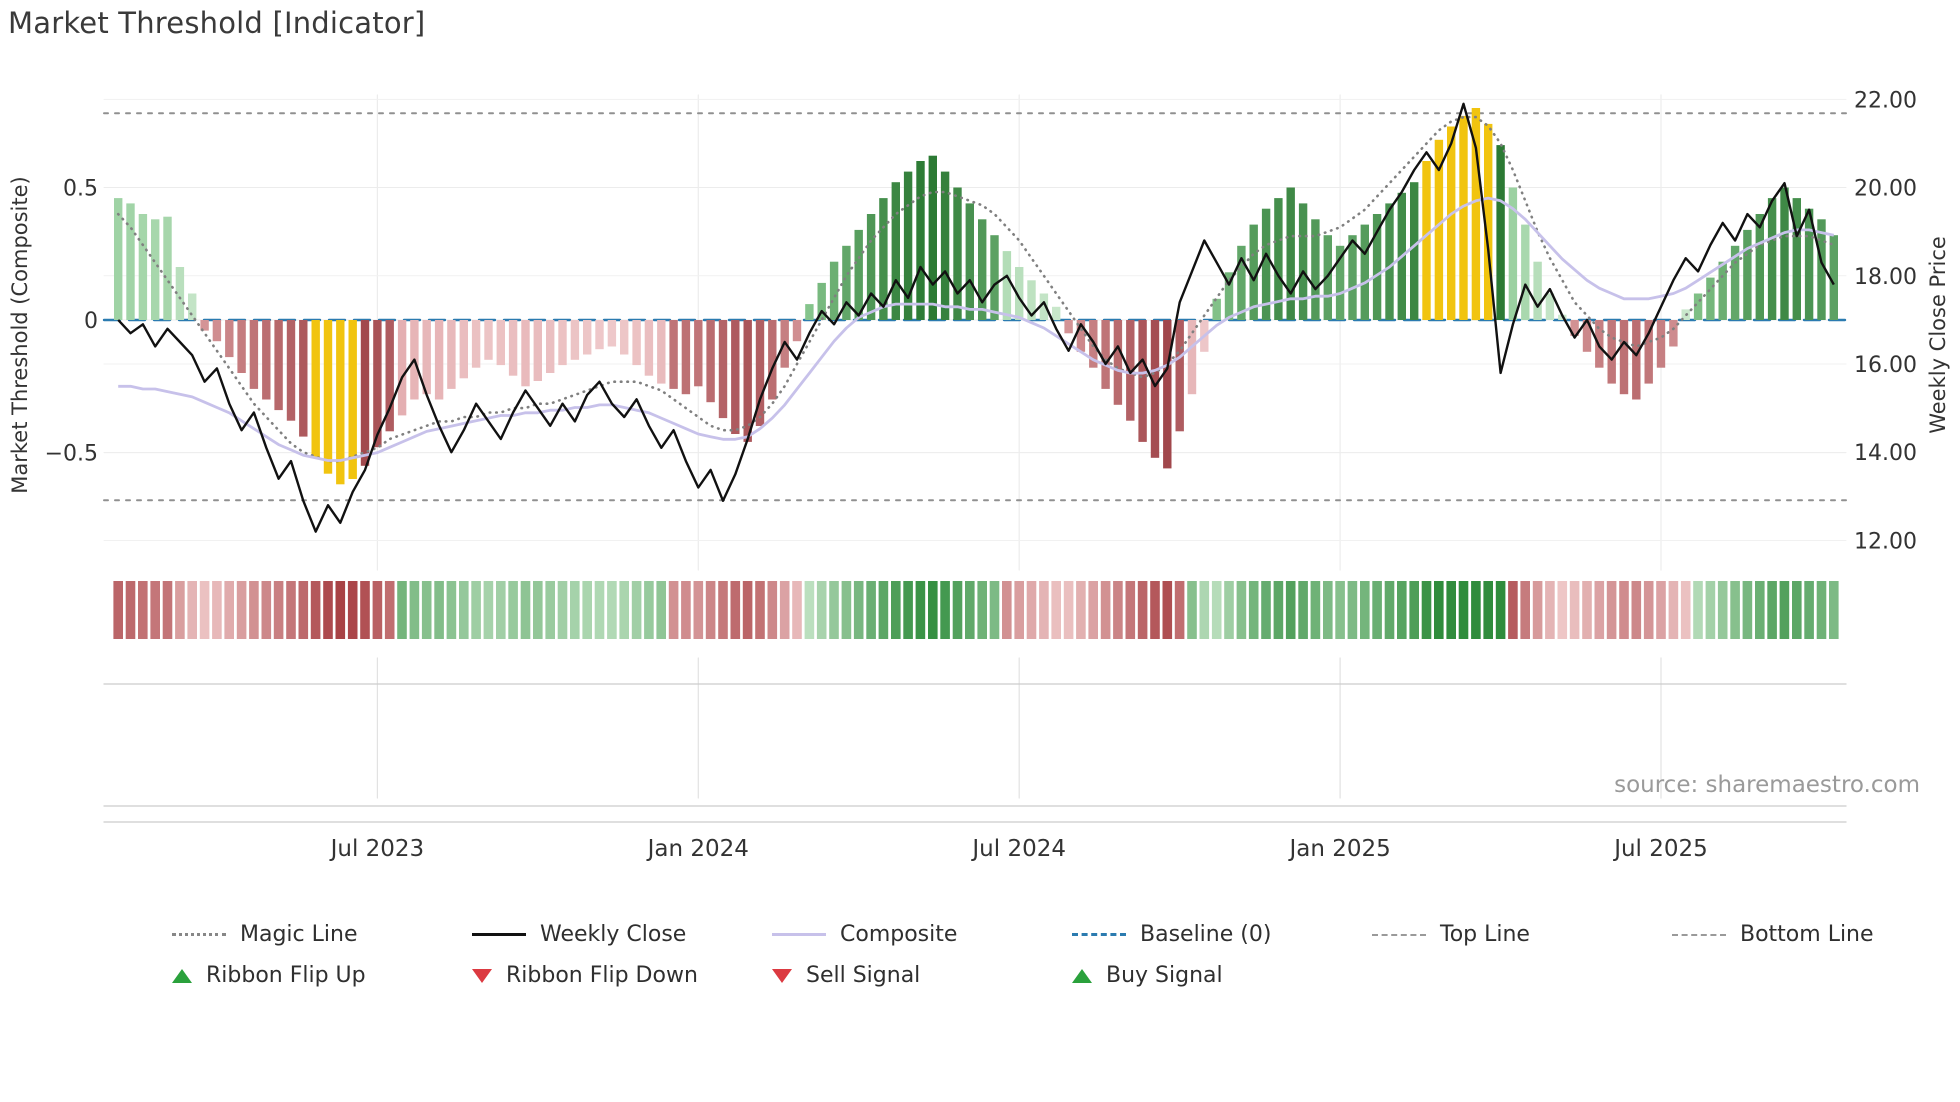 The image size is (1960, 1102). Describe the element at coordinates (482, 975) in the screenshot. I see `ribbon-flip-down-triangle-icon` at that location.